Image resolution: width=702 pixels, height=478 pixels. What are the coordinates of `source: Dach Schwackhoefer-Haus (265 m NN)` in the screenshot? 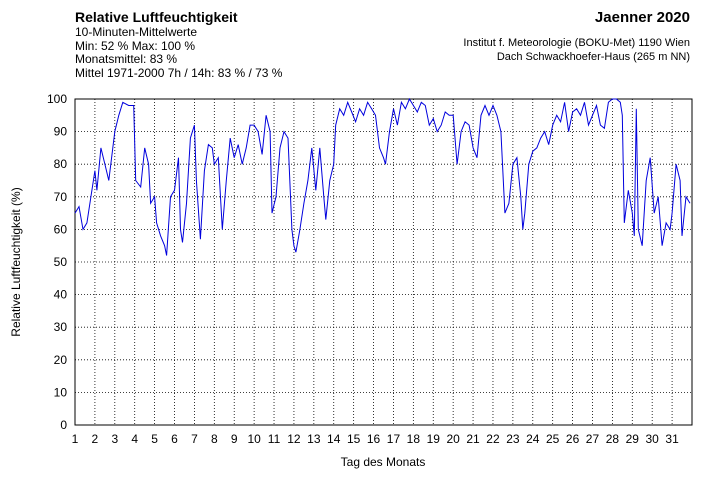 It's located at (593, 57).